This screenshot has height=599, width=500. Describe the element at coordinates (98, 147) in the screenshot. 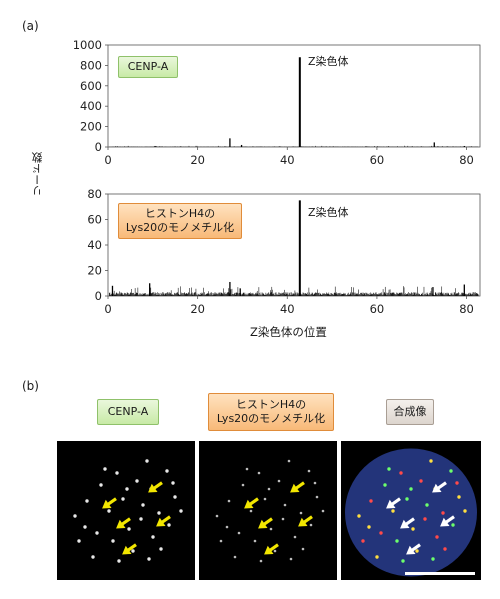

I see `y-tick-label-cenpa: 0` at that location.